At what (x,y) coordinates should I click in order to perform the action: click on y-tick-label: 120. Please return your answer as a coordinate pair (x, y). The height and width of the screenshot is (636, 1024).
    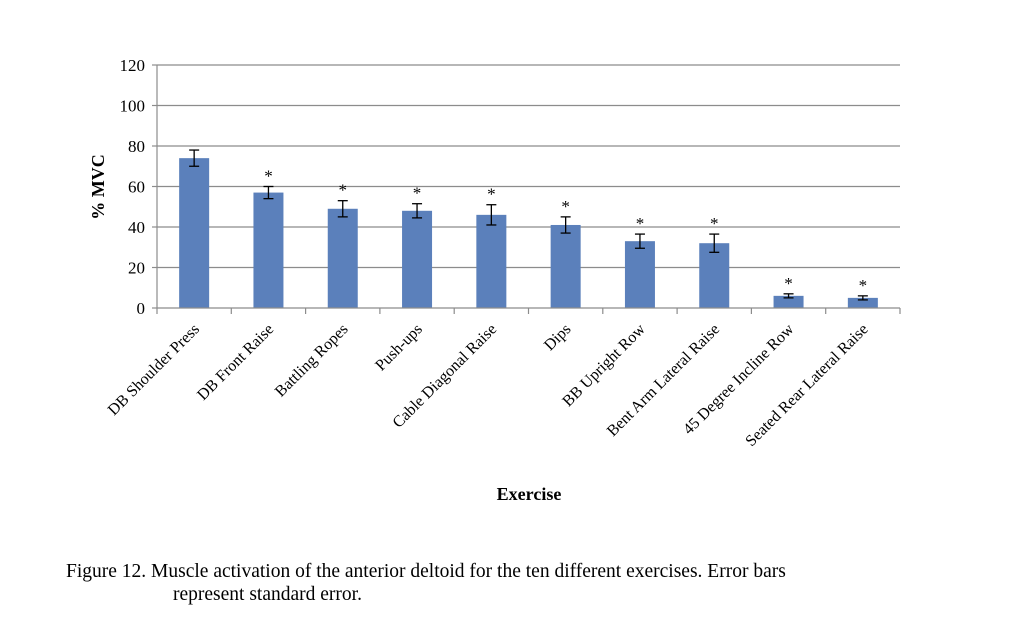
    Looking at the image, I should click on (133, 65).